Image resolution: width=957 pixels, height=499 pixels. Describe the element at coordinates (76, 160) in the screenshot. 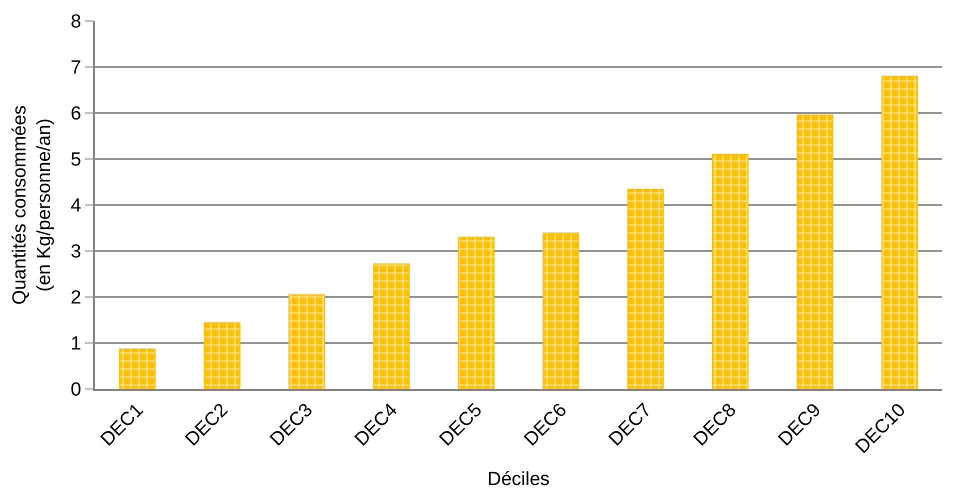

I see `y-tick-label: 5` at that location.